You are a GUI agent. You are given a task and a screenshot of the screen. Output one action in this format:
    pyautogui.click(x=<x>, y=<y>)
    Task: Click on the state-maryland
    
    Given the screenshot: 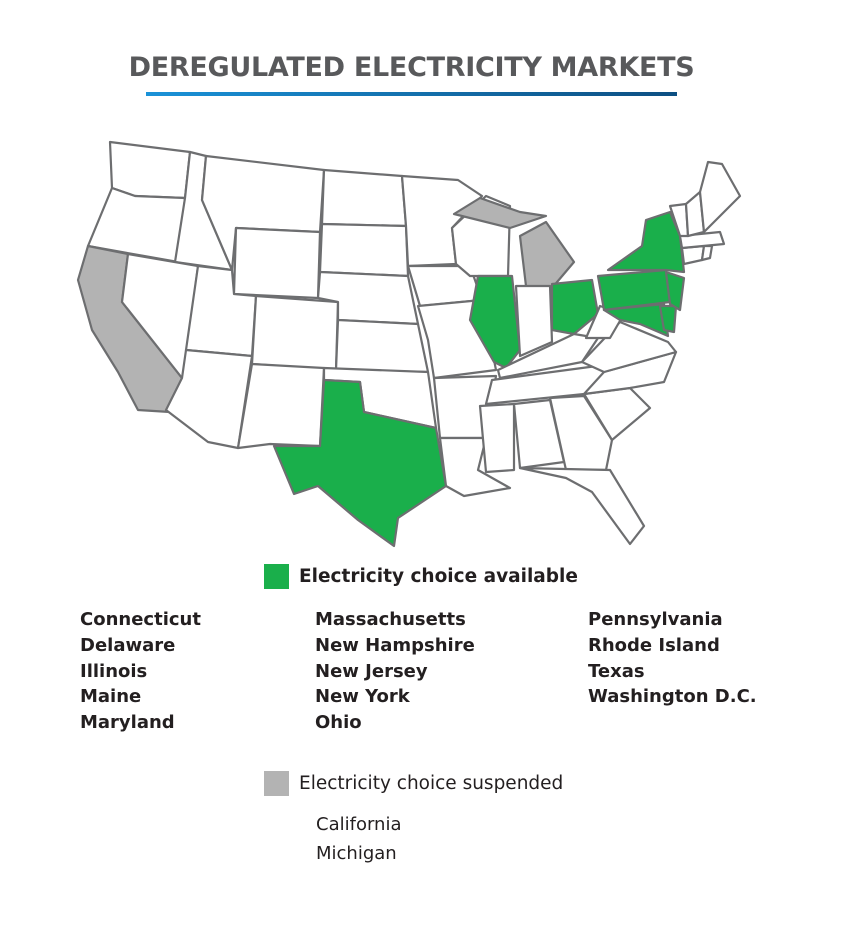 What is the action you would take?
    pyautogui.click(x=636, y=320)
    